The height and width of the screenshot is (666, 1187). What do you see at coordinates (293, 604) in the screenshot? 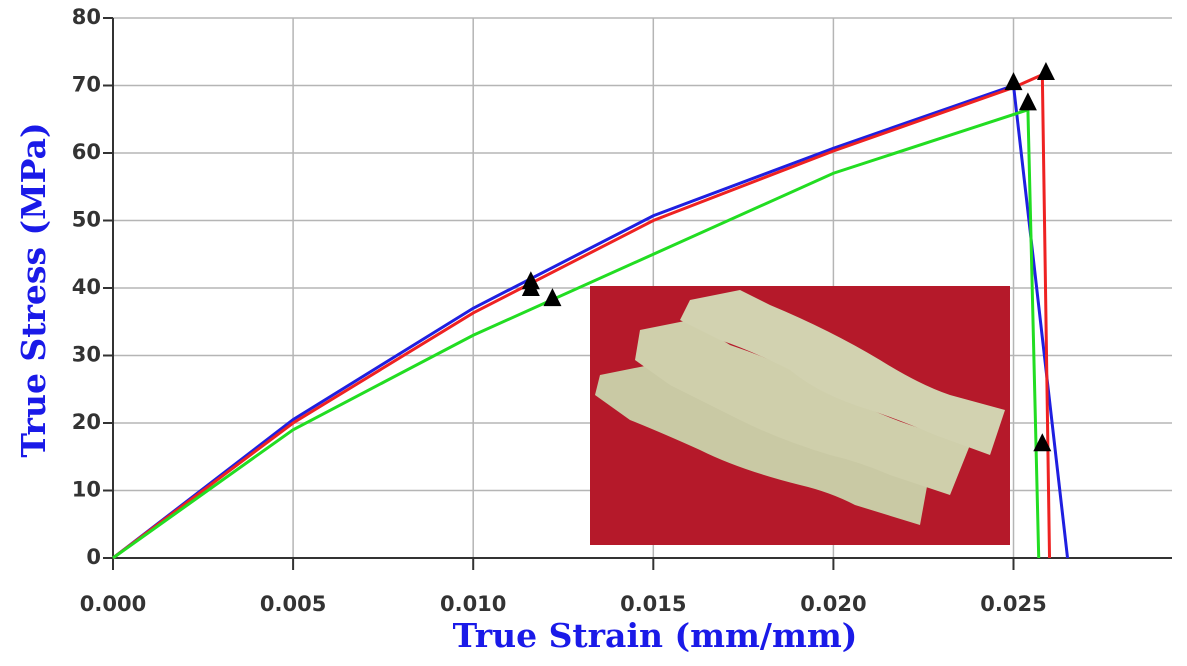
I see `x-tick-label: 0.005` at bounding box center [293, 604].